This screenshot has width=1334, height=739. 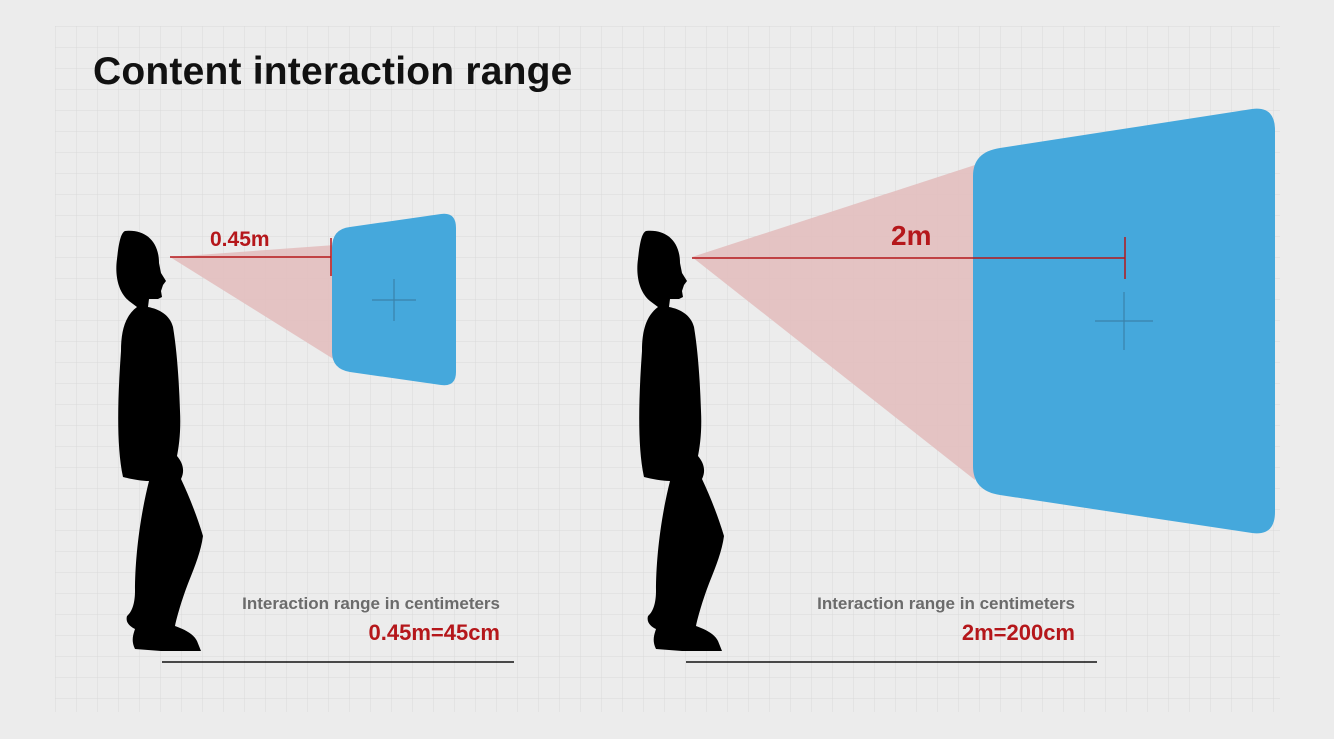 I want to click on caption-value-left: 0.45m=45cm, so click(x=434, y=632).